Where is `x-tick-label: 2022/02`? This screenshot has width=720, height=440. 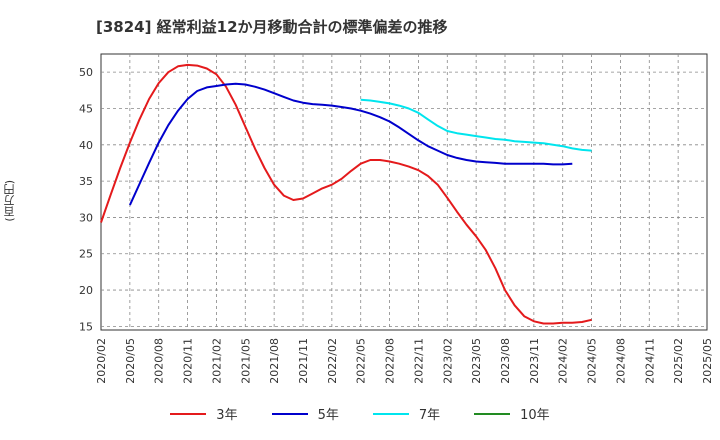
x-tick-label: 2022/02 is located at coordinates (332, 361).